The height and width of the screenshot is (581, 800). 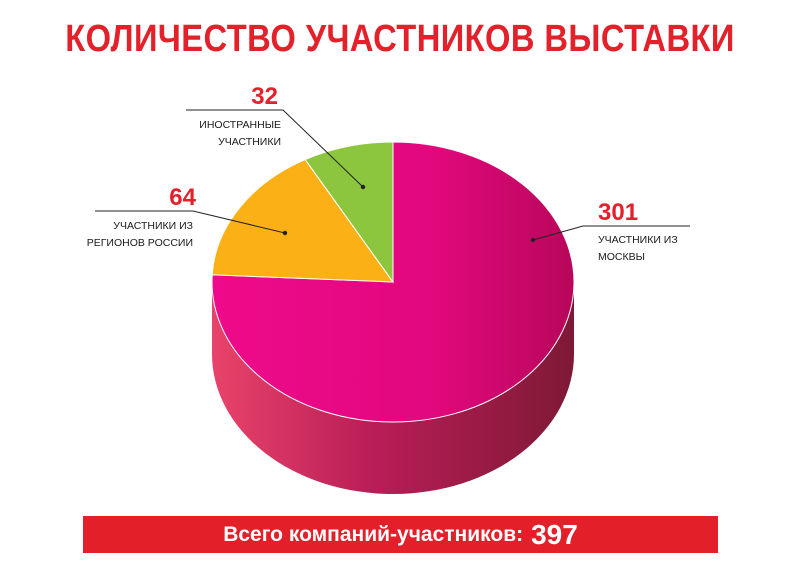 I want to click on slice-callout-3: 32 ИНОСТРАННЫЕ УЧАСТНИКИ, so click(x=276, y=136).